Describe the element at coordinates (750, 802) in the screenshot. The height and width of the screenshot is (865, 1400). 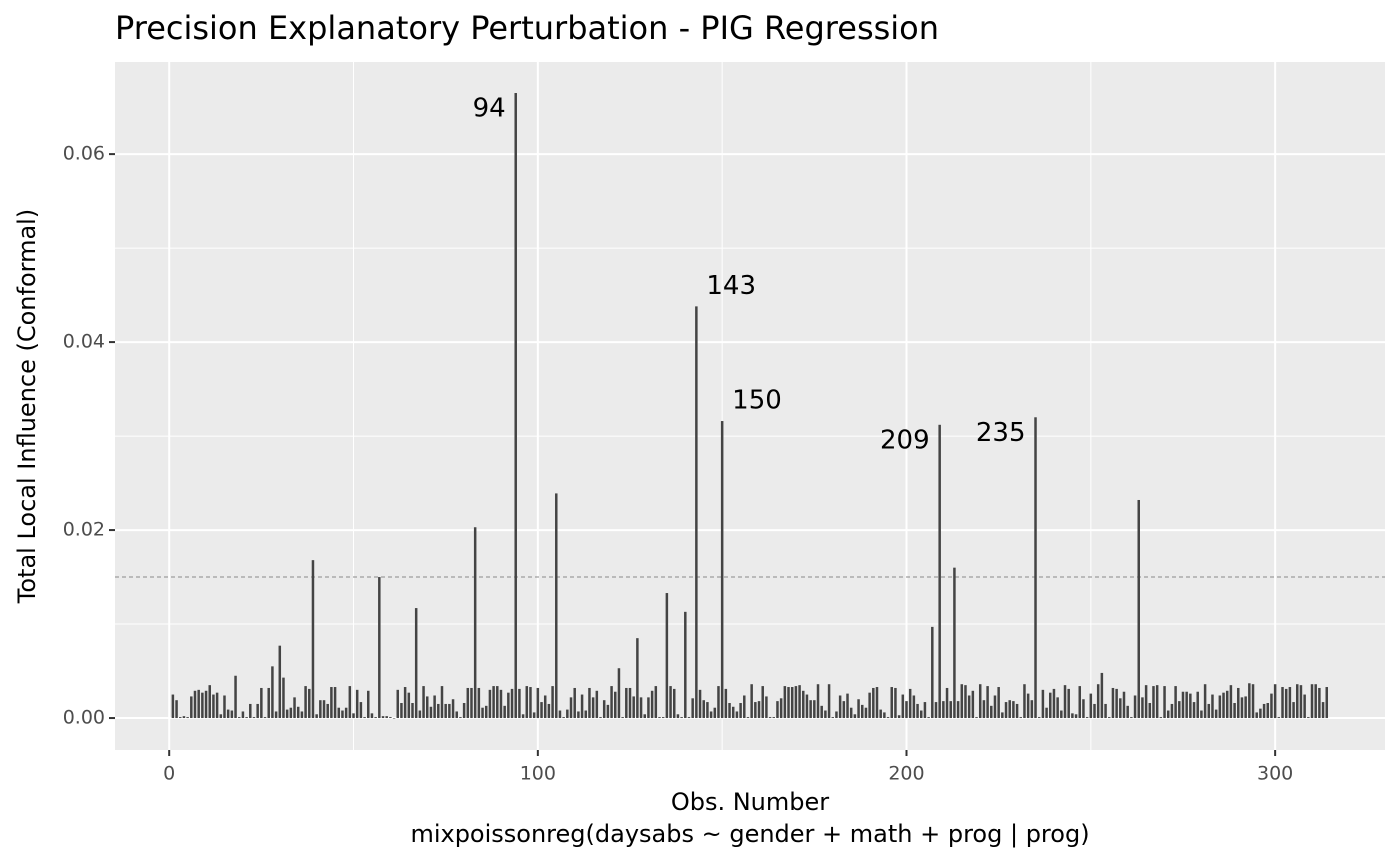
I see `x-axis-label: Obs. Number` at that location.